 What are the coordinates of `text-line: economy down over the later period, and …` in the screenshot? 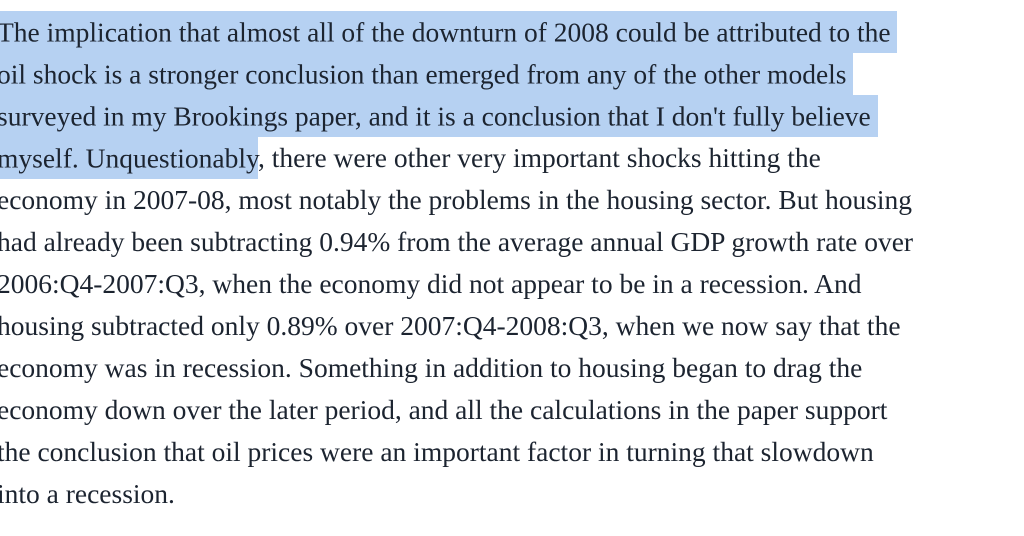 It's located at (512, 410).